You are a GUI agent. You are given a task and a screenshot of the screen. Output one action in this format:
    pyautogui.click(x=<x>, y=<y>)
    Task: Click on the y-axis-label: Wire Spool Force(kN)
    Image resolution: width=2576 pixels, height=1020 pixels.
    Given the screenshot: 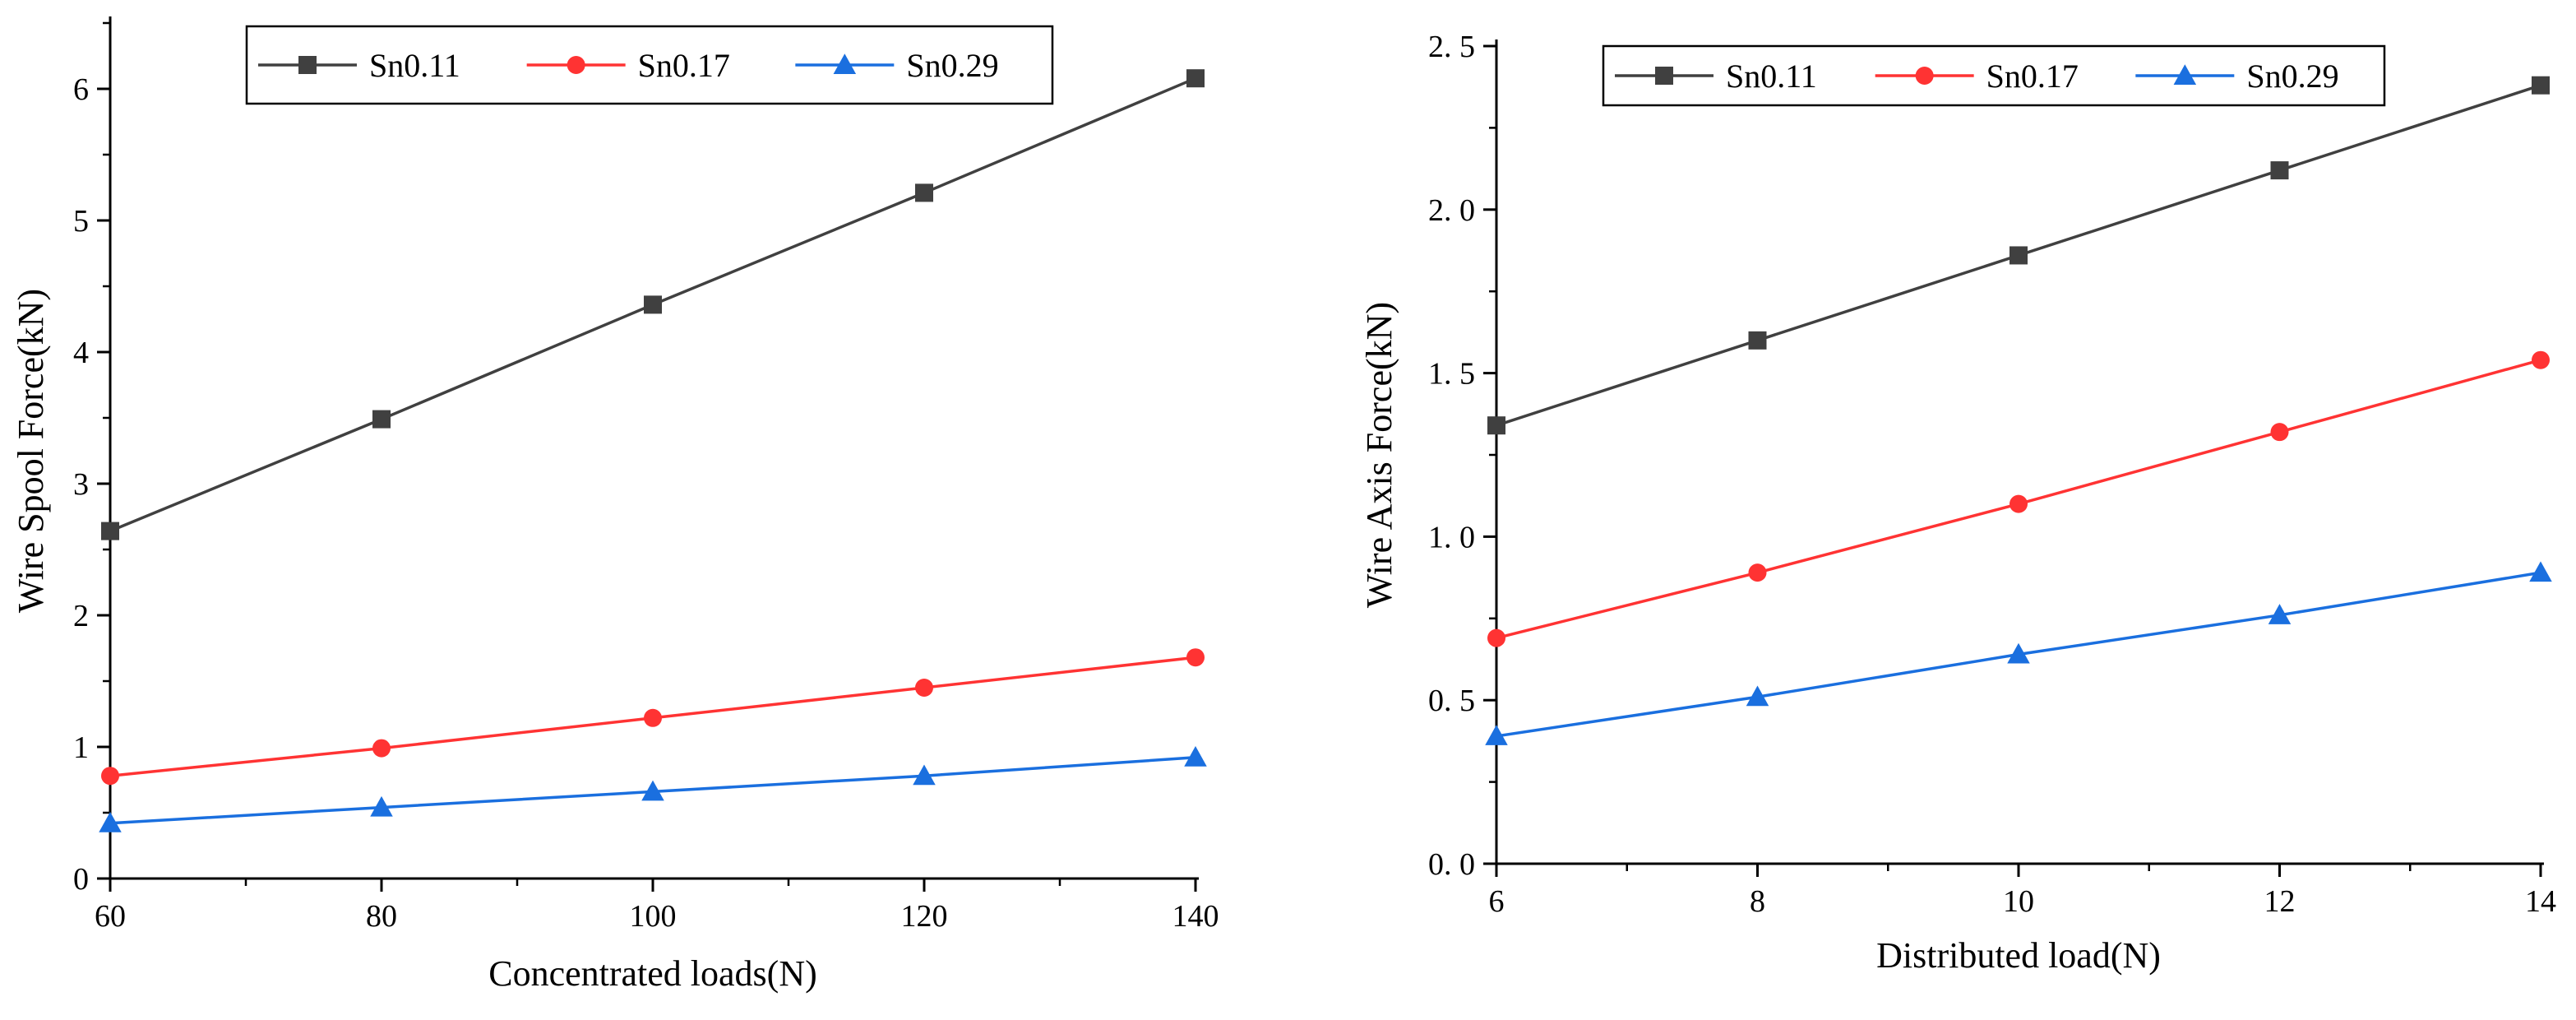 What is the action you would take?
    pyautogui.click(x=31, y=451)
    